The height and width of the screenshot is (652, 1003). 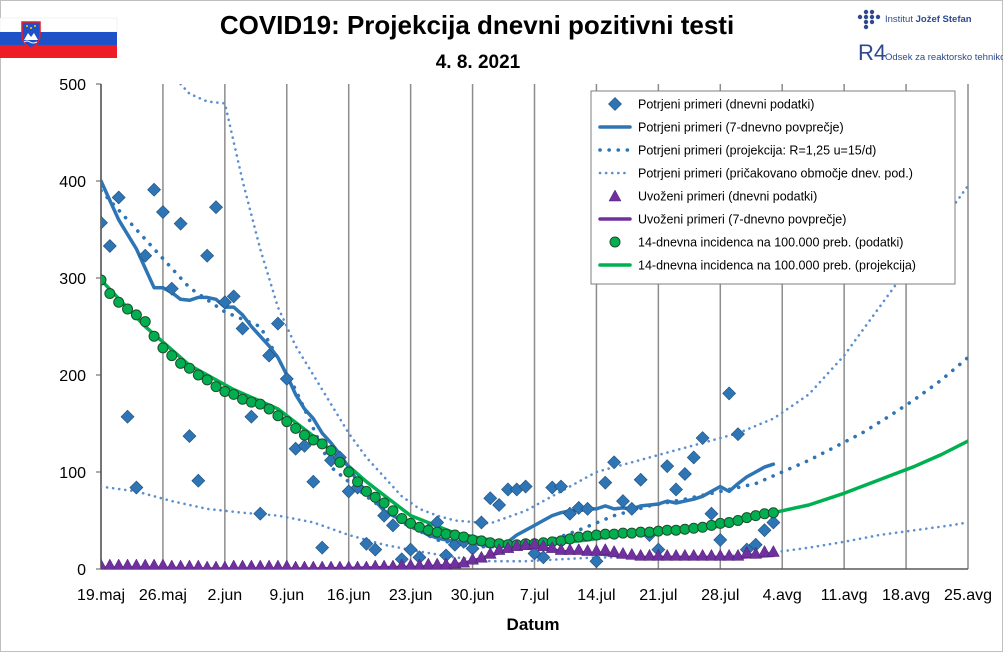 I want to click on x-tick-label: 14.jul, so click(x=596, y=595).